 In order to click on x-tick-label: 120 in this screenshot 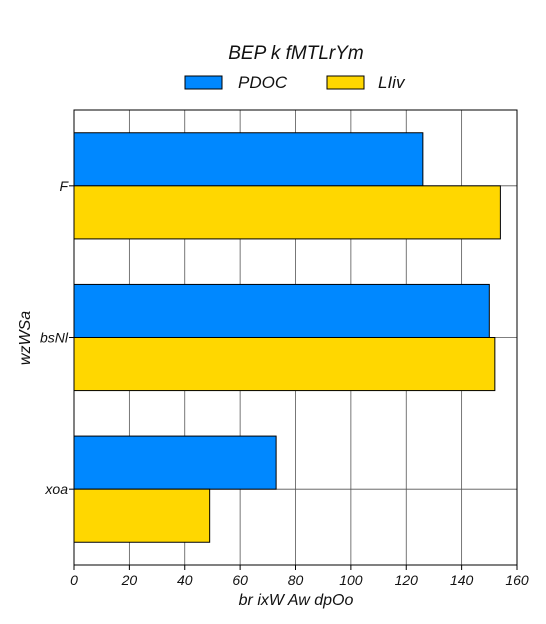, I will do `click(407, 580)`.